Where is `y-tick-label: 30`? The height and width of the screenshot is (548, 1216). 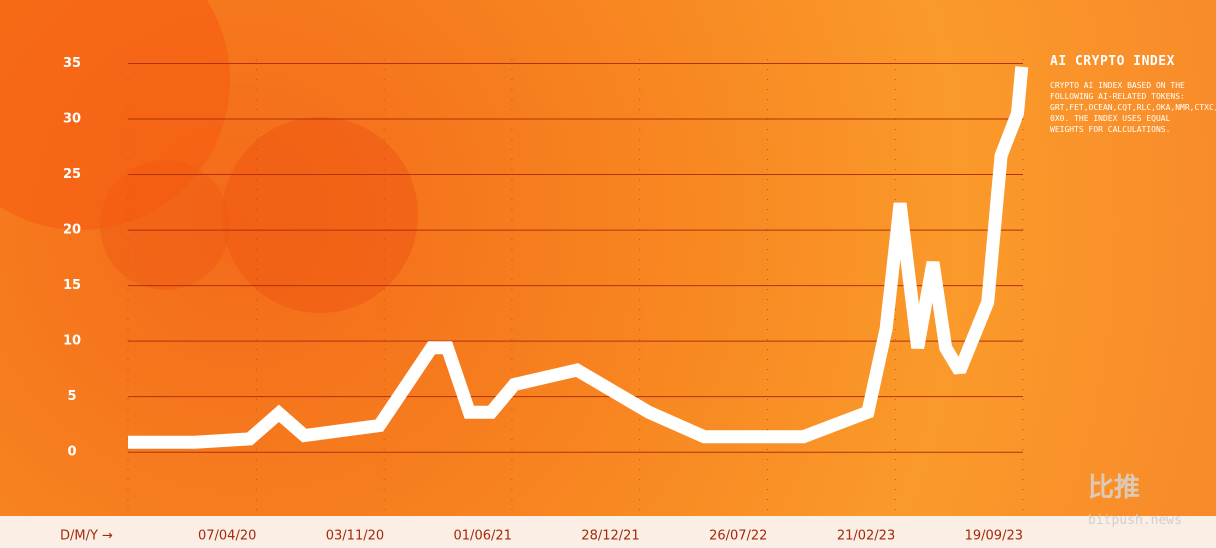 y-tick-label: 30 is located at coordinates (72, 118).